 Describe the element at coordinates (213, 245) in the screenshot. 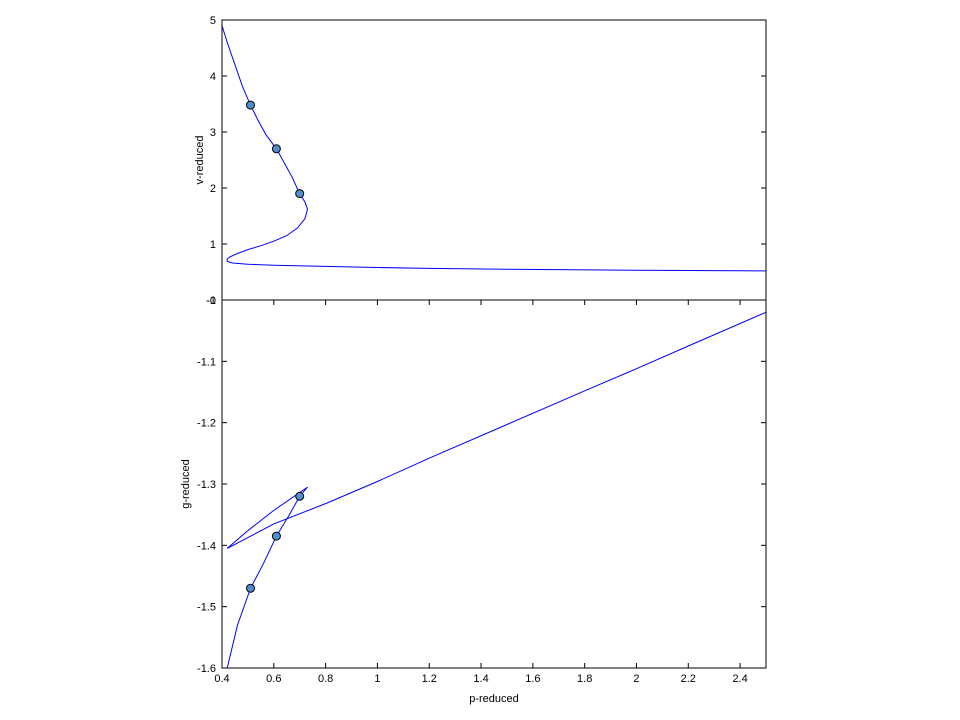

I see `top-y-tick-label-1: 1` at that location.